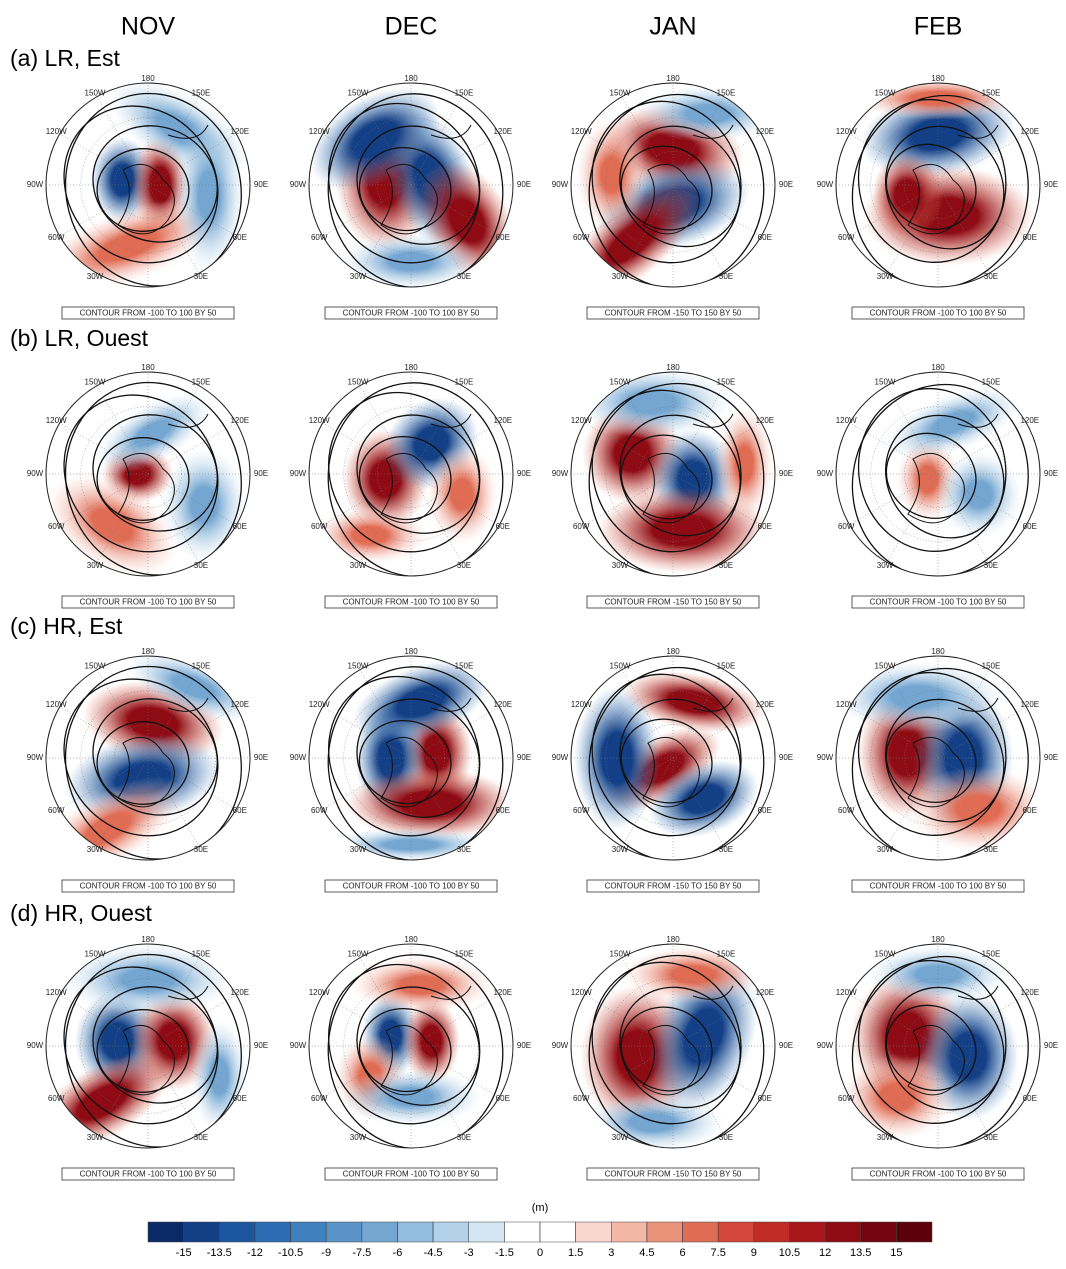  What do you see at coordinates (148, 27) in the screenshot?
I see `column-header: NOV` at bounding box center [148, 27].